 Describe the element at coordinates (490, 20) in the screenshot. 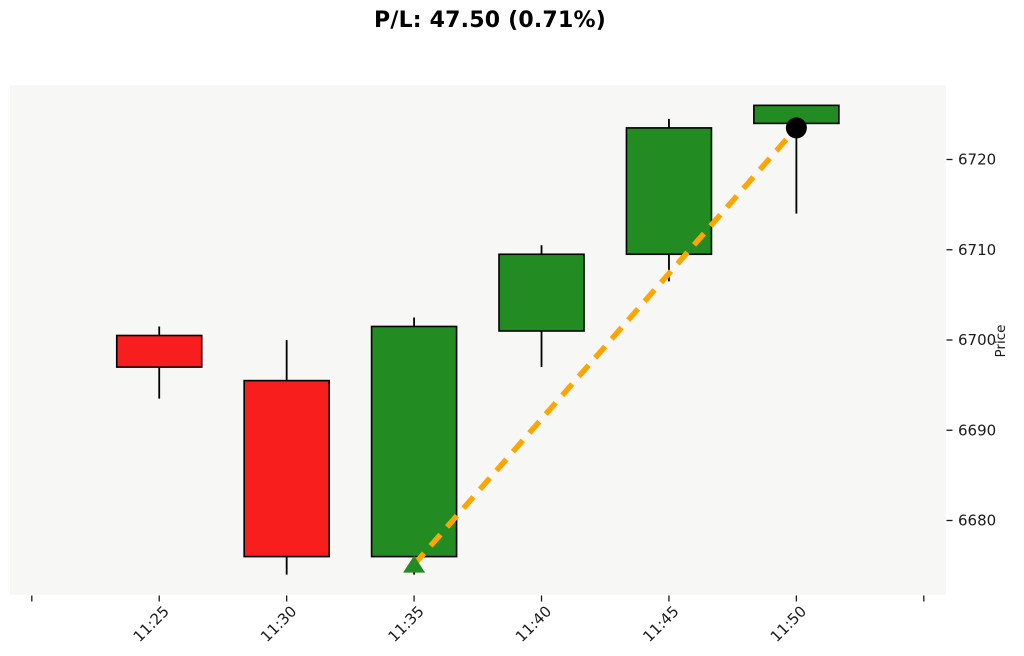

I see `chart-title: P/L: 47.50 (0.71%)` at that location.